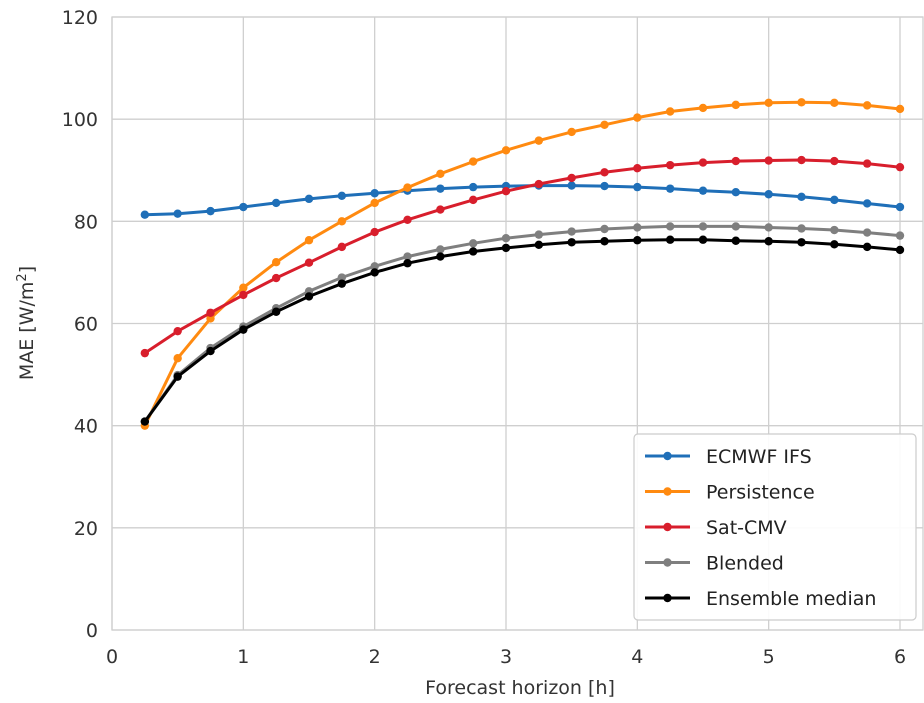 Image resolution: width=924 pixels, height=703 pixels. What do you see at coordinates (759, 457) in the screenshot?
I see `legend-label: ECMWF IFS` at bounding box center [759, 457].